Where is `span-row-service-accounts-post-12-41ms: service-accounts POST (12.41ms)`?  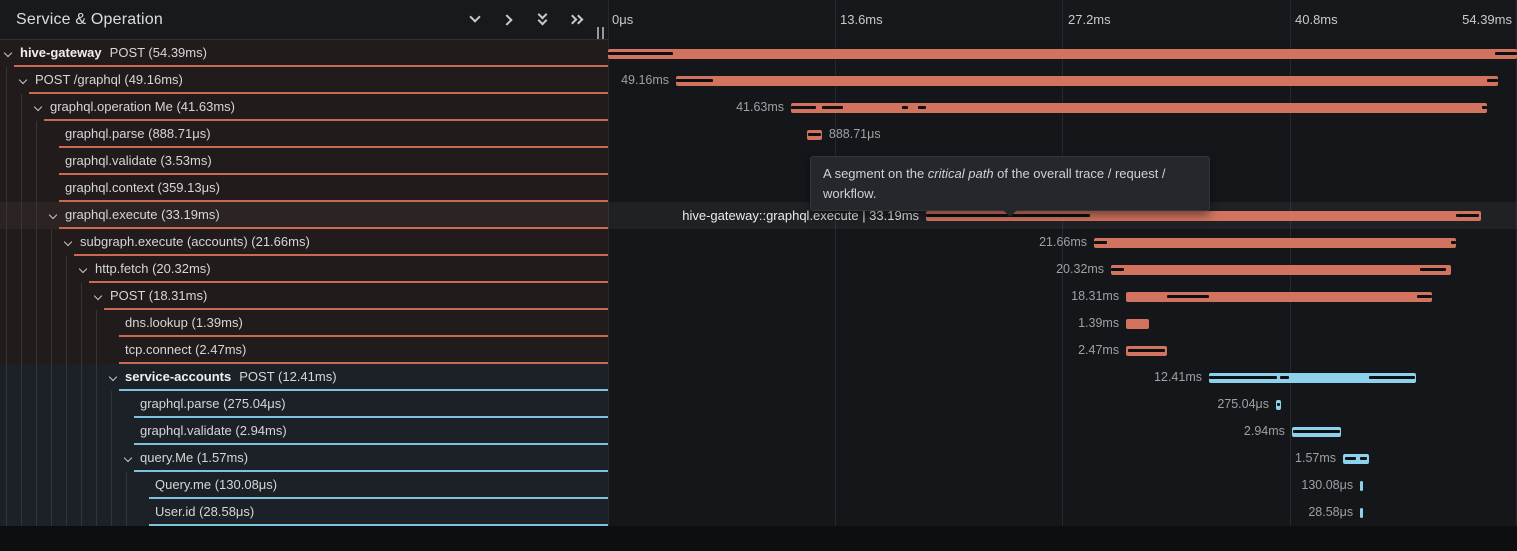
span-row-service-accounts-post-12-41ms: service-accounts POST (12.41ms) is located at coordinates (304, 377).